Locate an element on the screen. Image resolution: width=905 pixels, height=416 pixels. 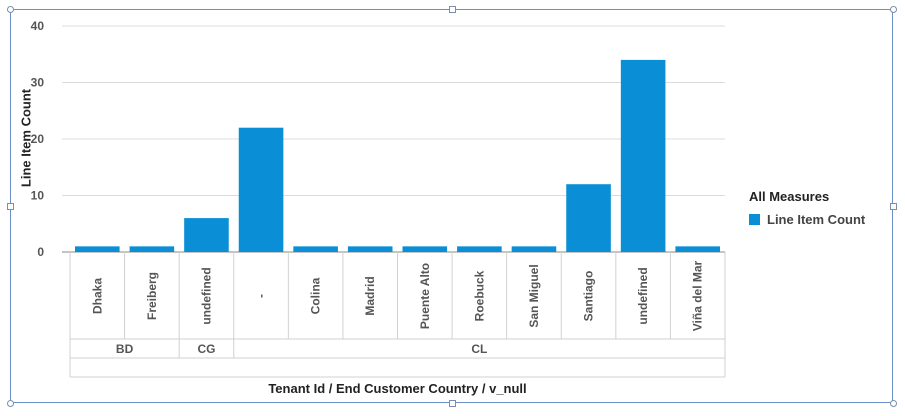
legend-item: Line Item Count is located at coordinates (807, 219).